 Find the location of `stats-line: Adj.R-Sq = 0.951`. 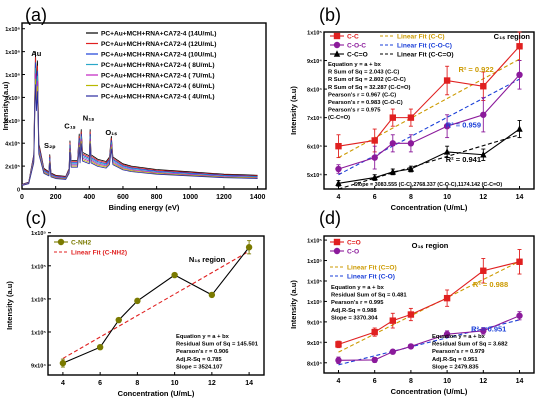

stats-line: Adj.R-Sq = 0.951 is located at coordinates (455, 360).